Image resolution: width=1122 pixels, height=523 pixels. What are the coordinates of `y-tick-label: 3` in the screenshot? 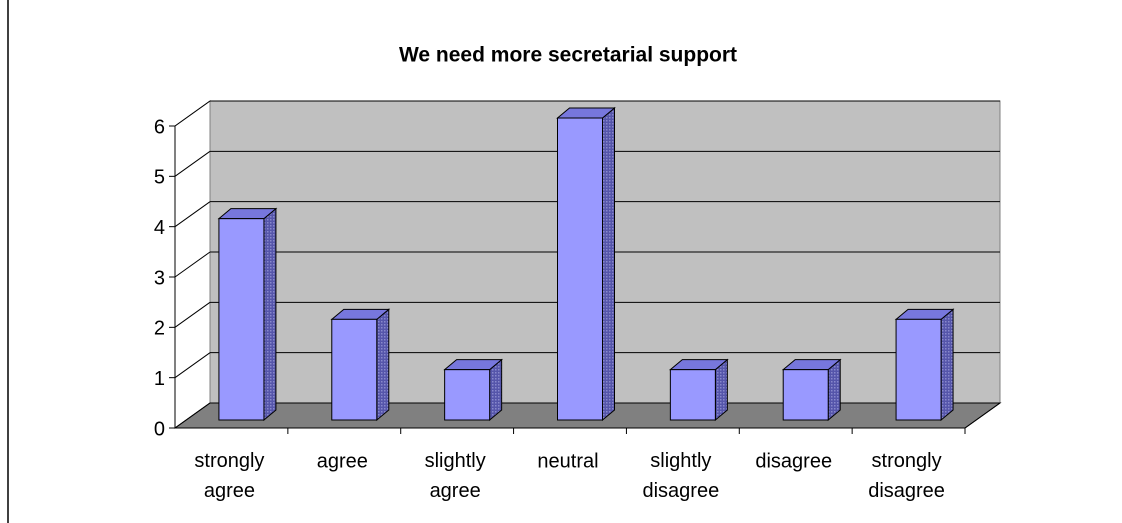 It's located at (159, 278).